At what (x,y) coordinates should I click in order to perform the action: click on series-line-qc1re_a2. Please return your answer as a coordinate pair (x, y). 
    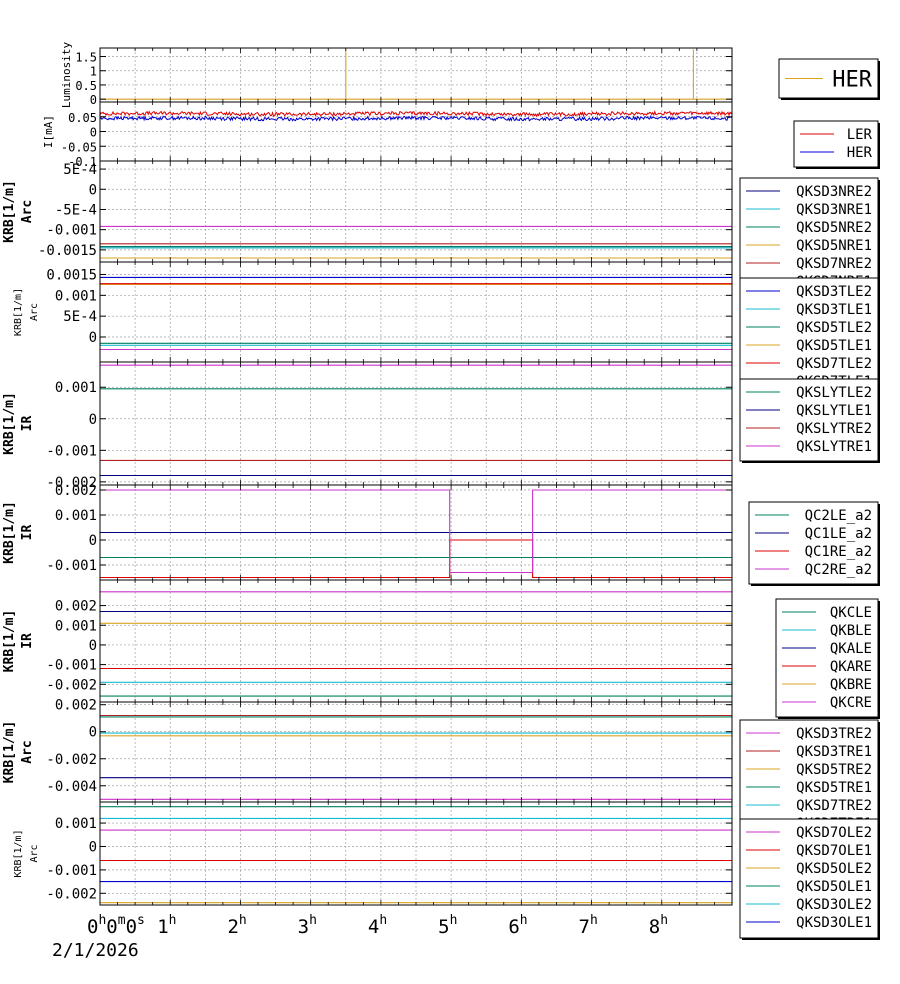
    Looking at the image, I should click on (416, 559).